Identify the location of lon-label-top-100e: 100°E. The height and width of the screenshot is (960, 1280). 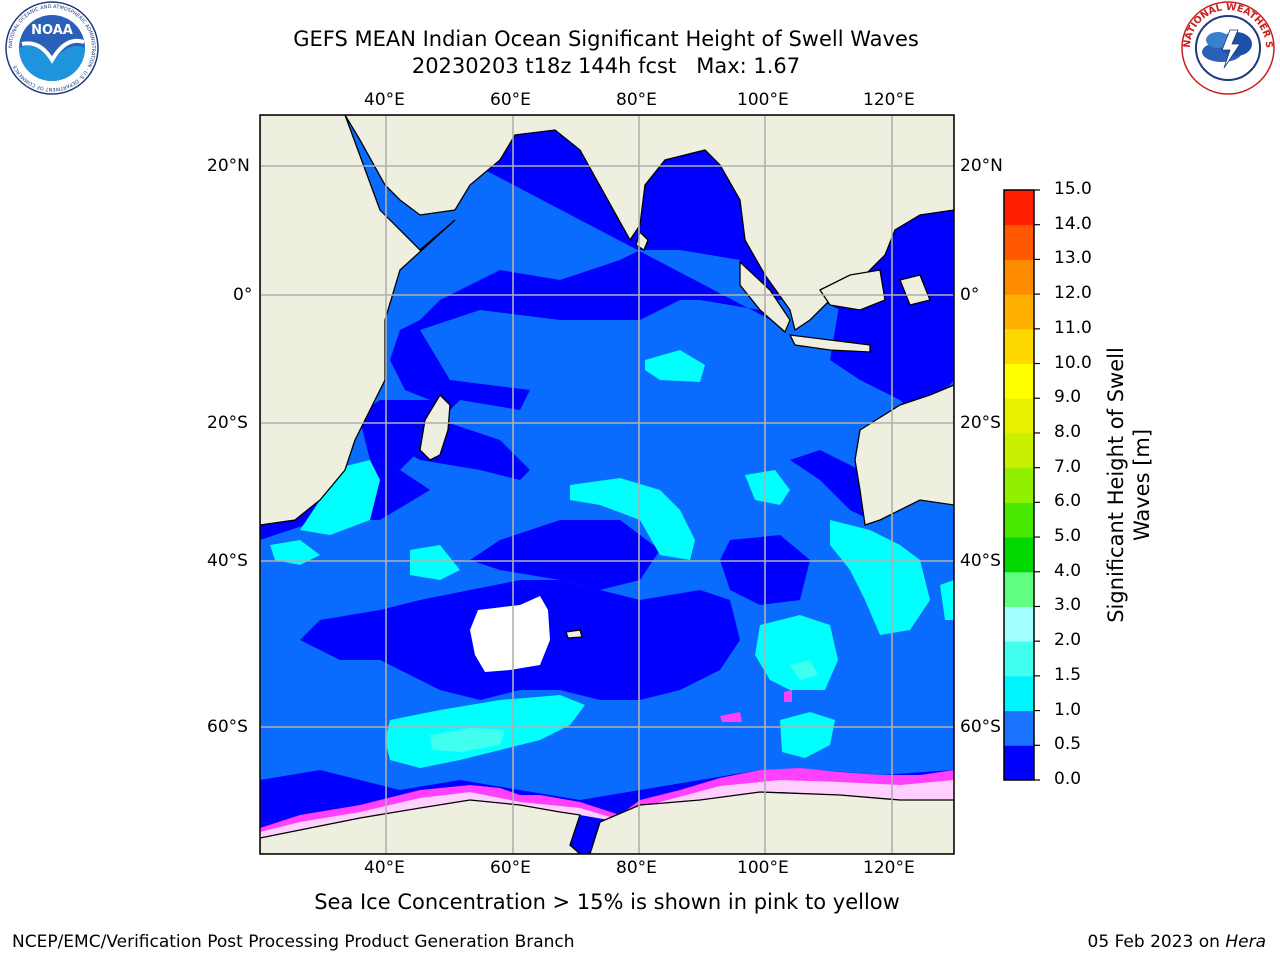
(763, 100).